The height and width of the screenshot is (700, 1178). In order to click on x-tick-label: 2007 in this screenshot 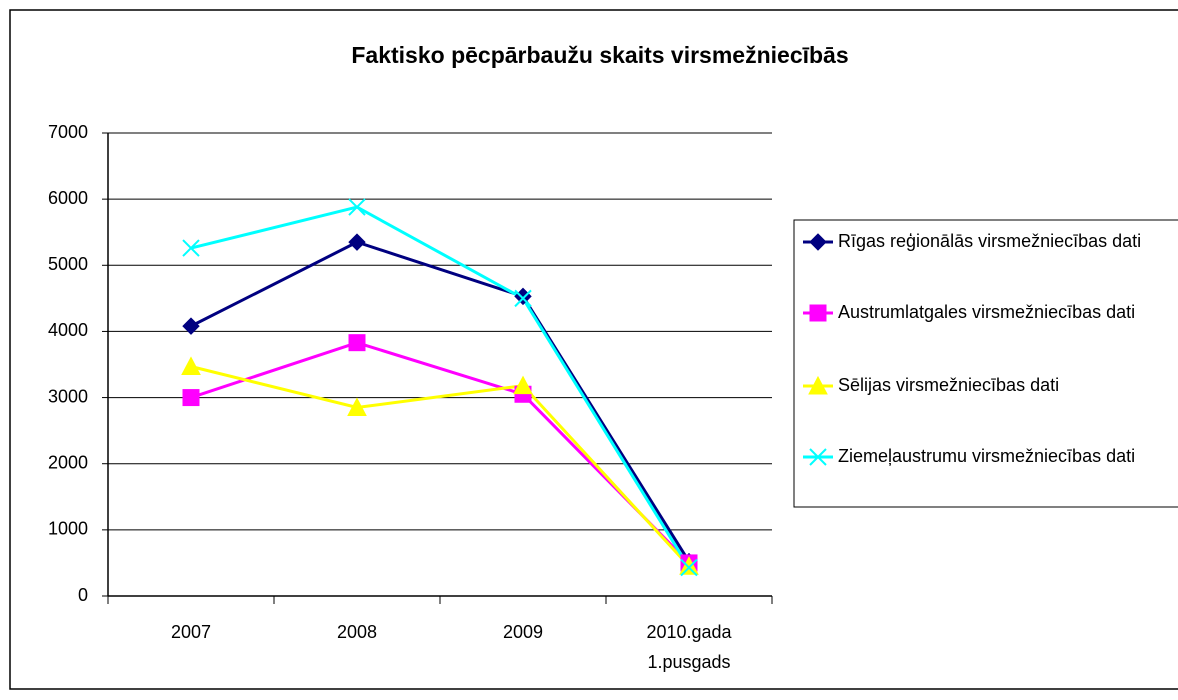, I will do `click(191, 632)`.